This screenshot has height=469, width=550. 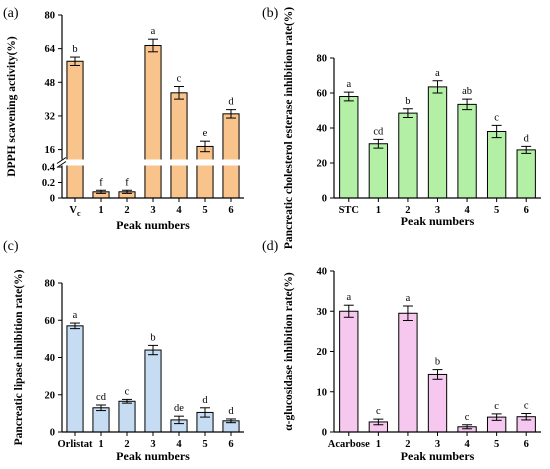 I want to click on y-tick-label: 10, so click(x=322, y=392).